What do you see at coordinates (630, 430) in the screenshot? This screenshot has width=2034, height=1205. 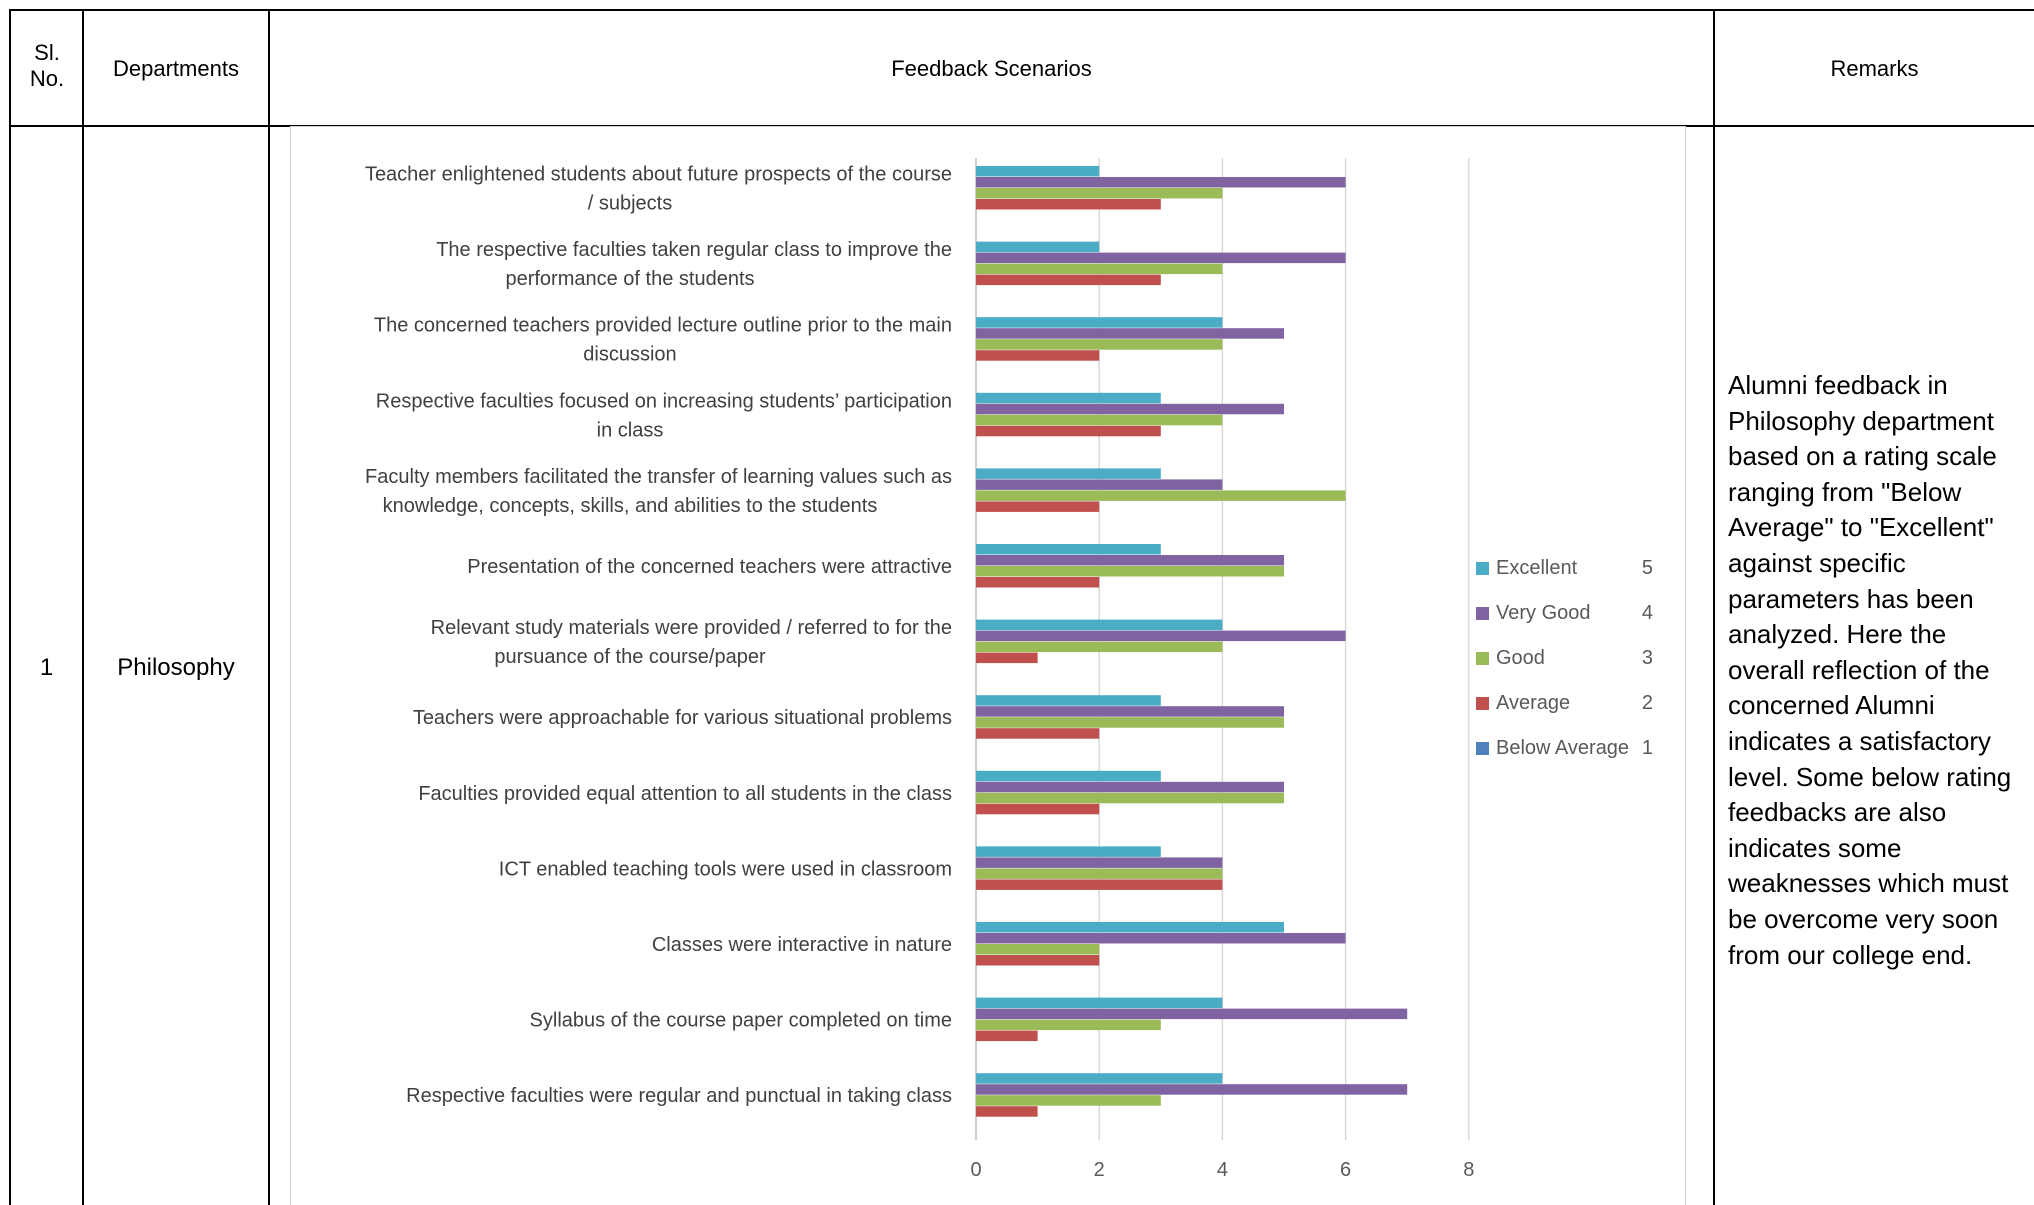 I see `category-label-4-line-2: in class` at bounding box center [630, 430].